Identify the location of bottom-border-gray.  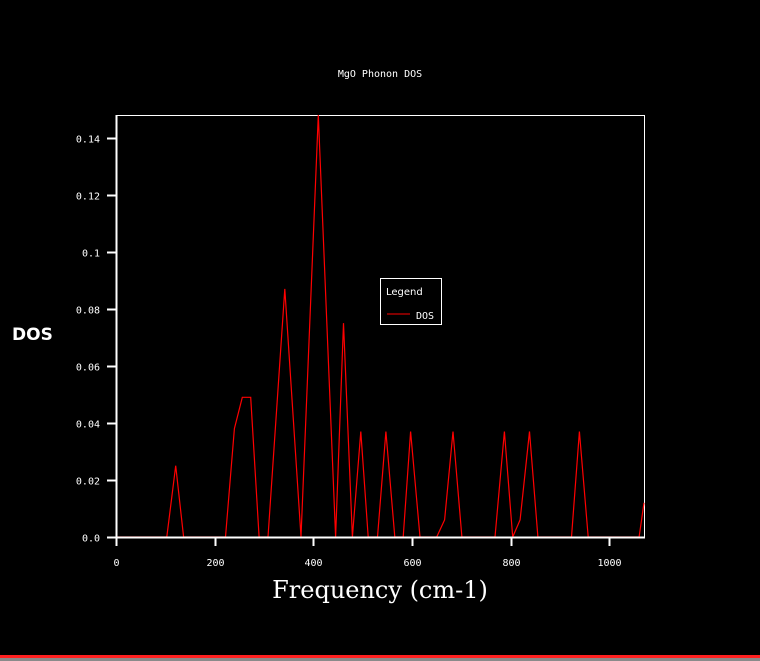
(380, 659).